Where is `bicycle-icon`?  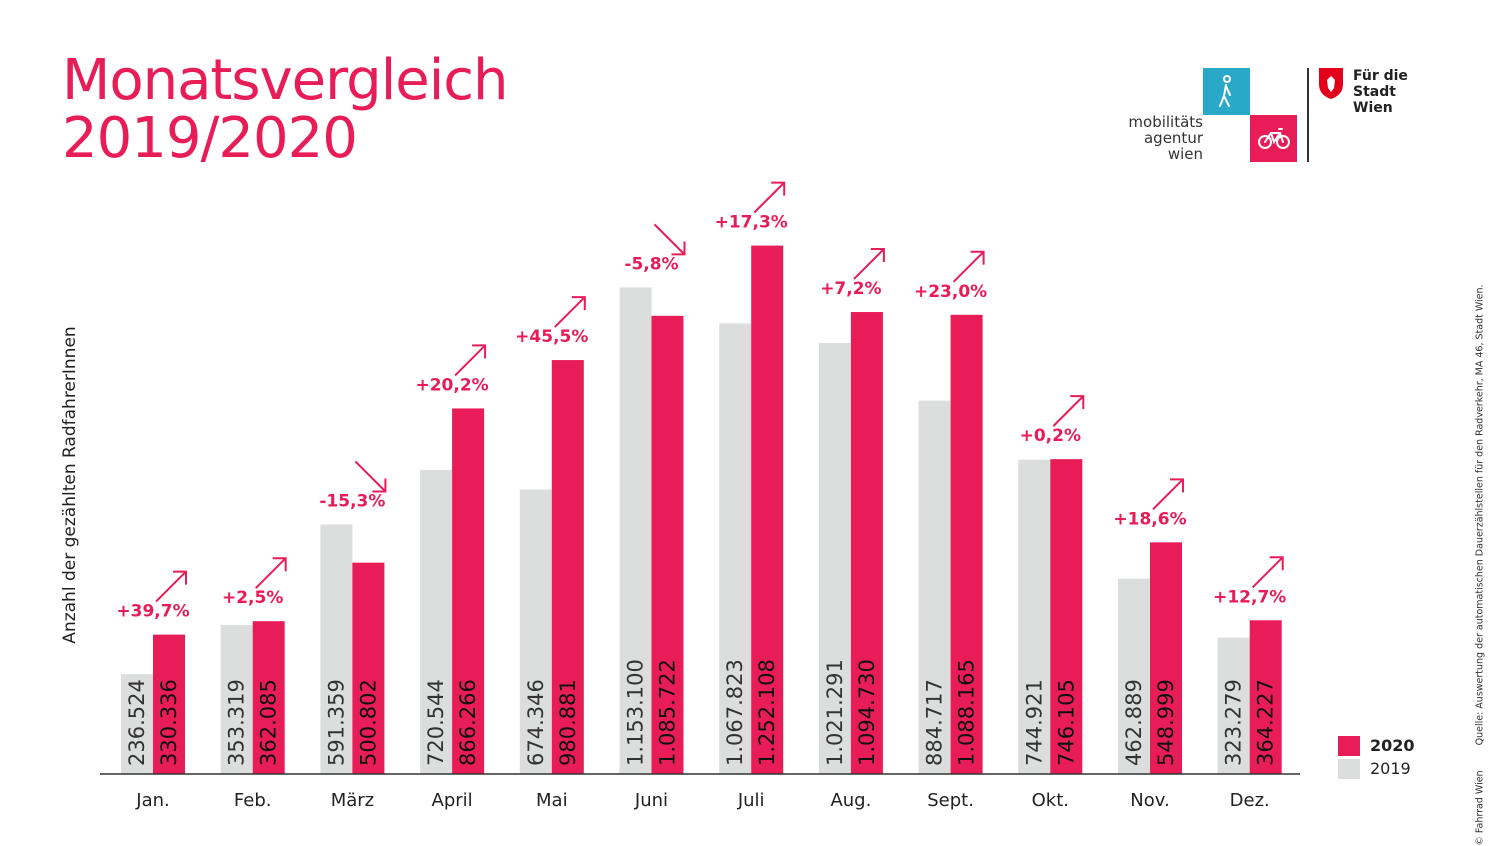
bicycle-icon is located at coordinates (1273, 138).